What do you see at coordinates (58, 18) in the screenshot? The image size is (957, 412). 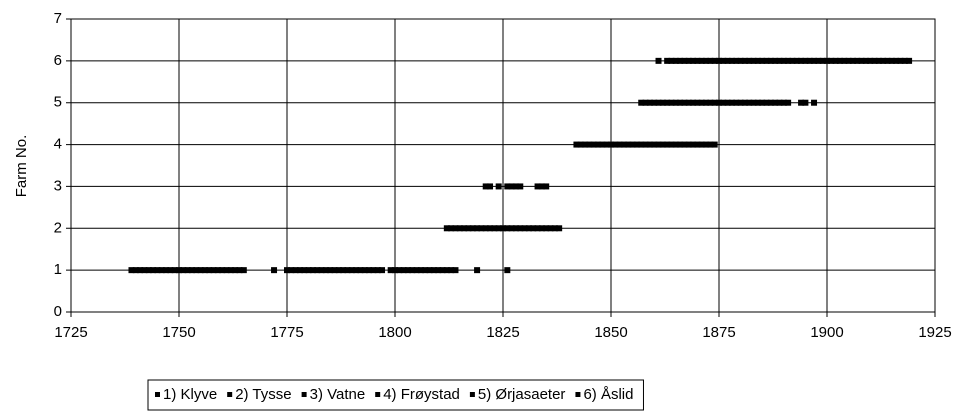 I see `y-tick-label: 7` at bounding box center [58, 18].